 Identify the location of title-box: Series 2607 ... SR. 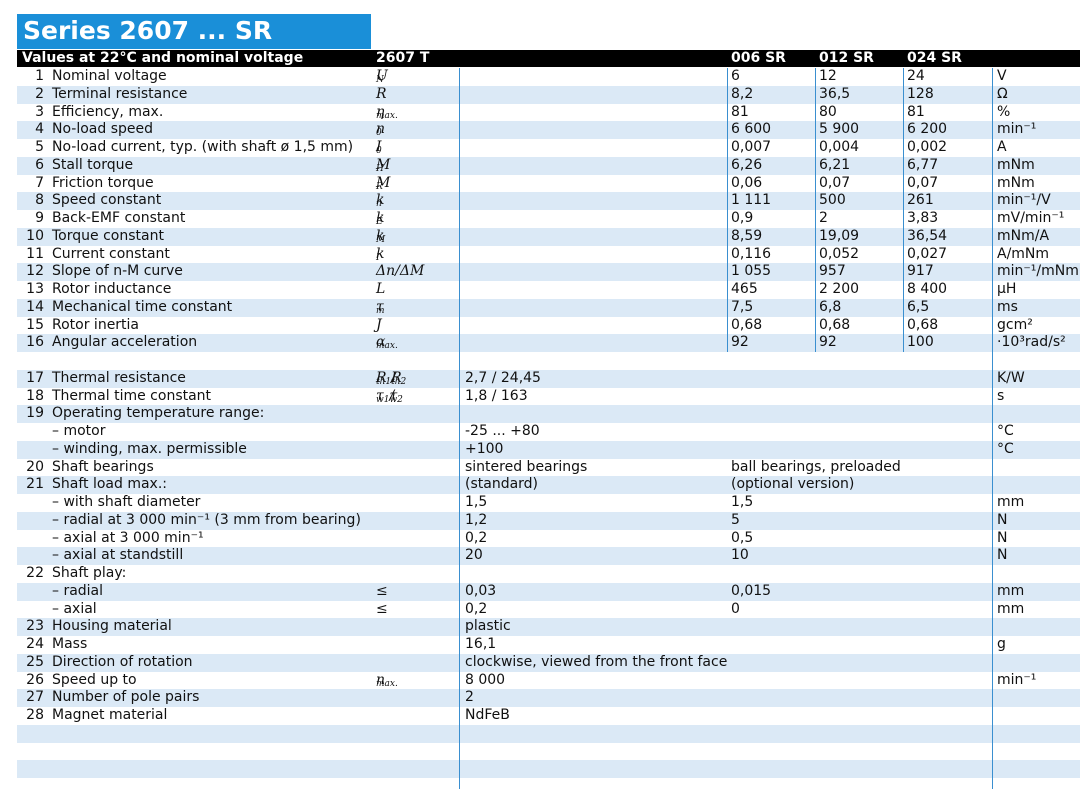
(194, 31).